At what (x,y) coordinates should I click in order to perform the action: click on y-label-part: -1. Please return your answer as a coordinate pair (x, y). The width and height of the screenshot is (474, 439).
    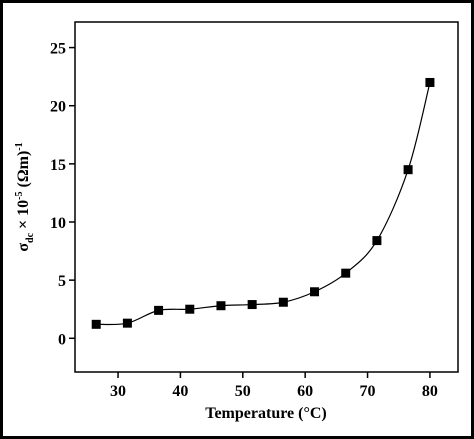
    Looking at the image, I should click on (19, 146).